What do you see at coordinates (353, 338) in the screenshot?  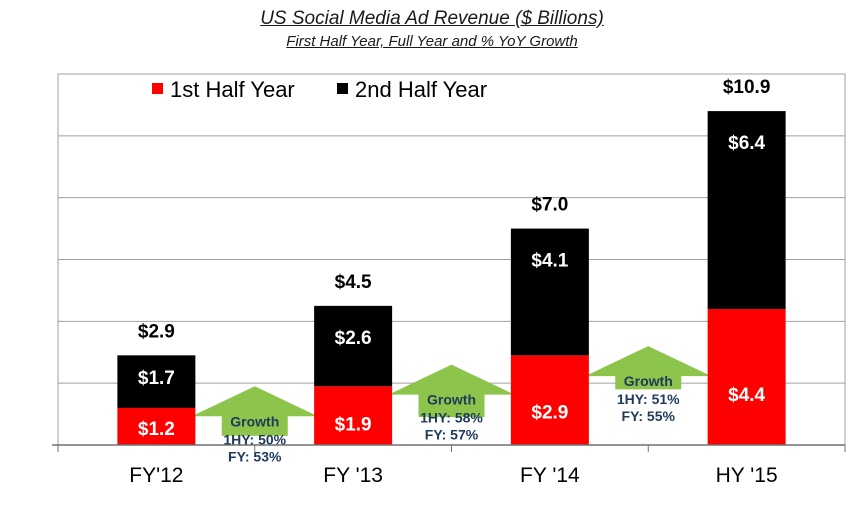 I see `data-label-2nd-half: $2.6` at bounding box center [353, 338].